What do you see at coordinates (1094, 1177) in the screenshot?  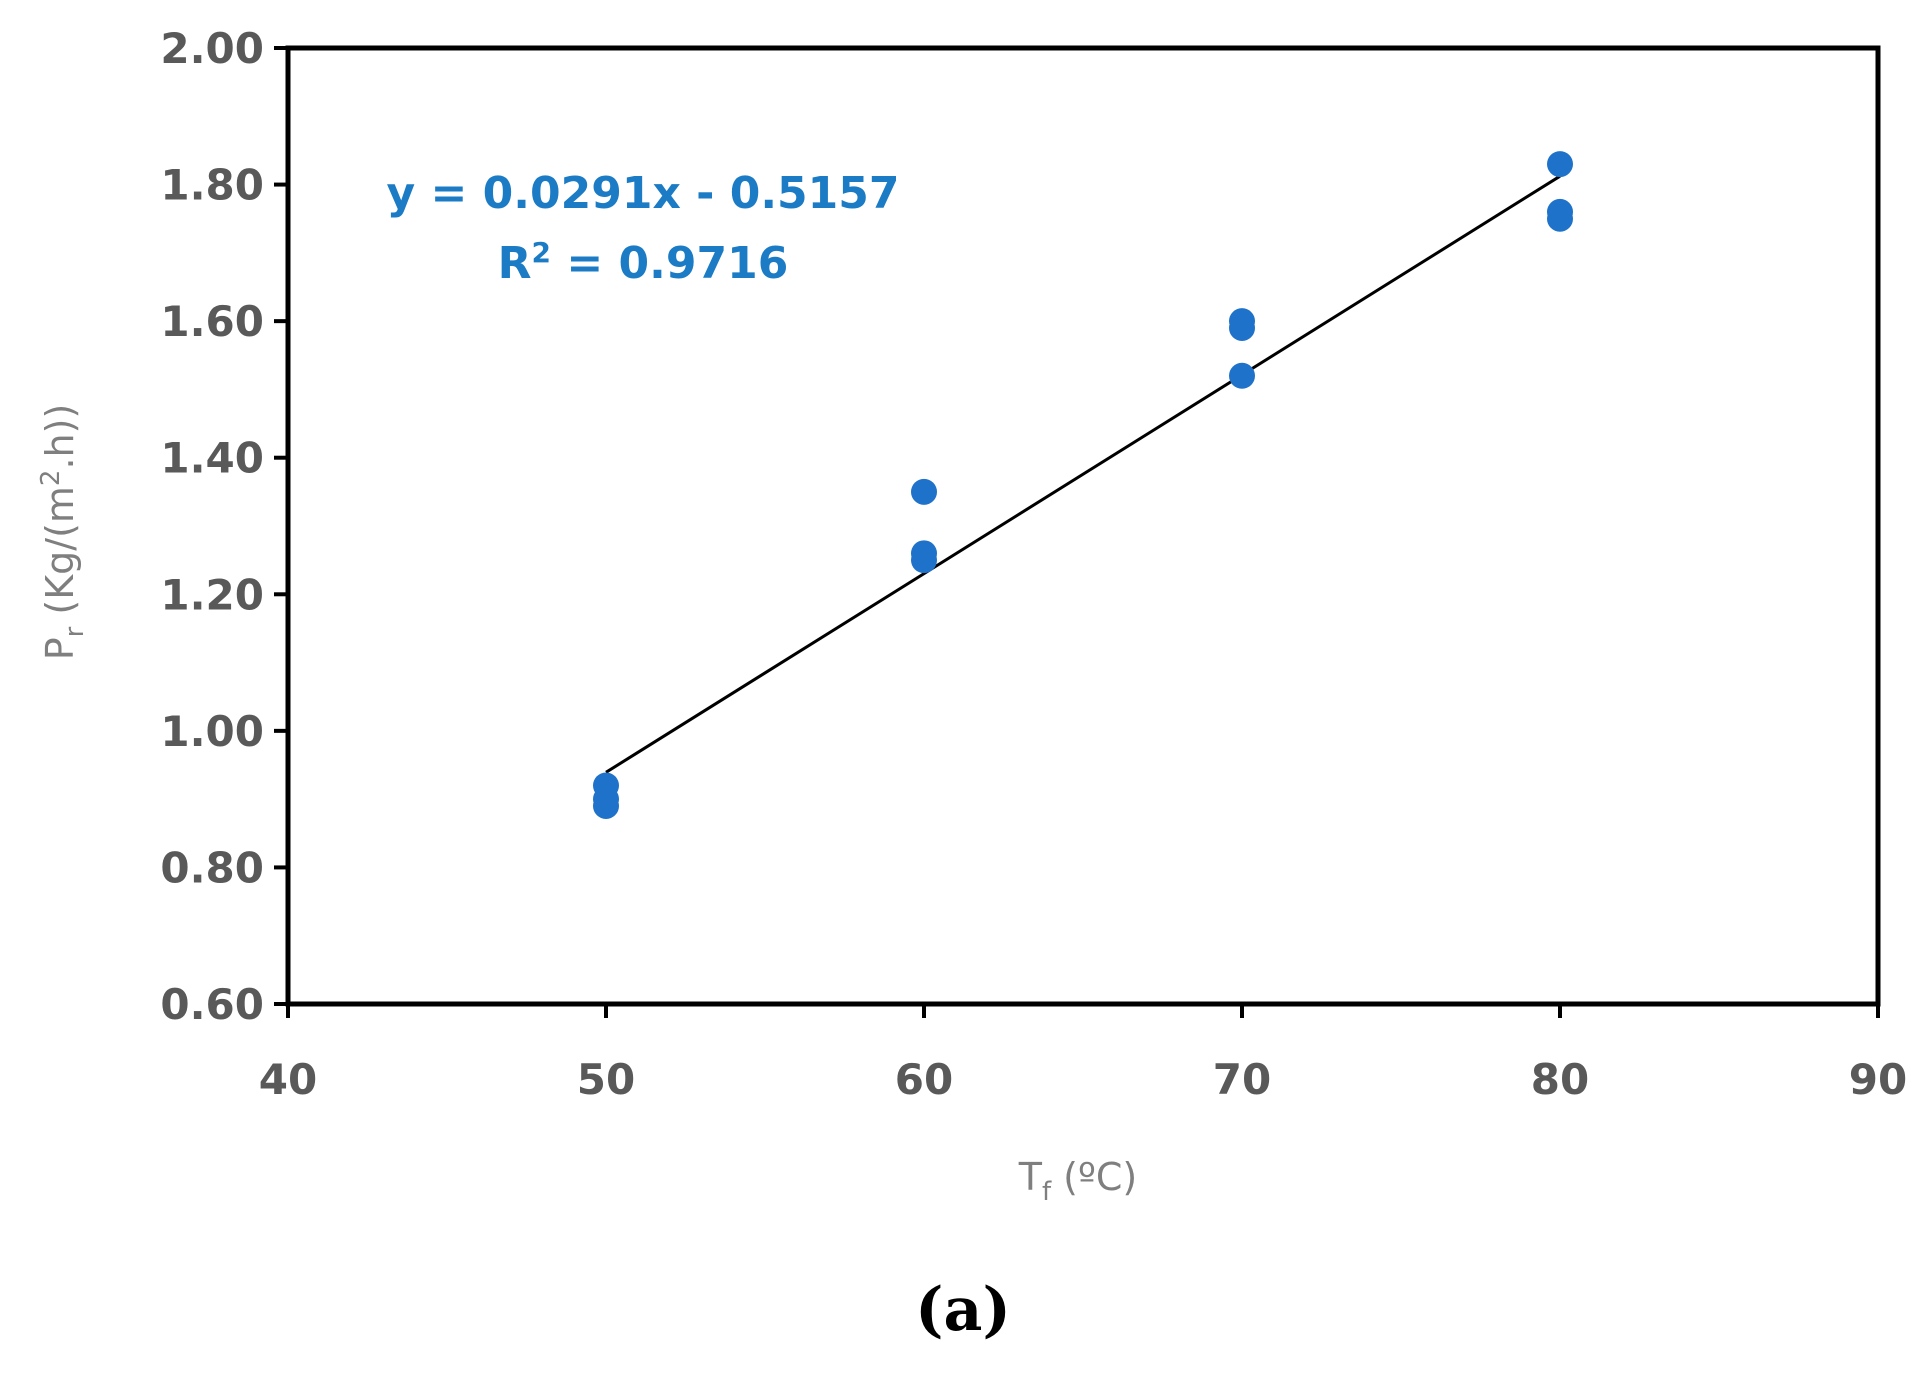 I see `x-axis-title-unit: (ºC)` at bounding box center [1094, 1177].